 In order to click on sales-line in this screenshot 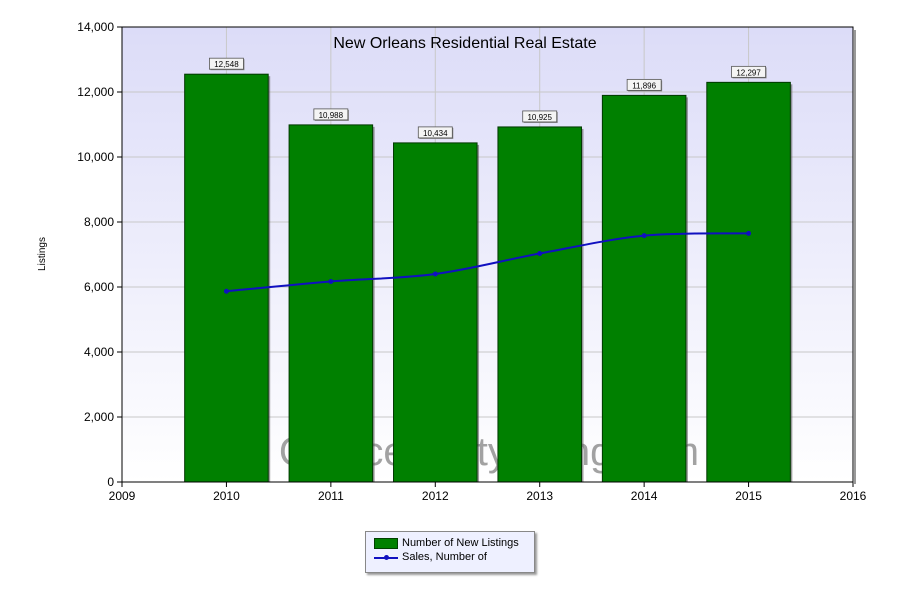, I will do `click(487, 262)`.